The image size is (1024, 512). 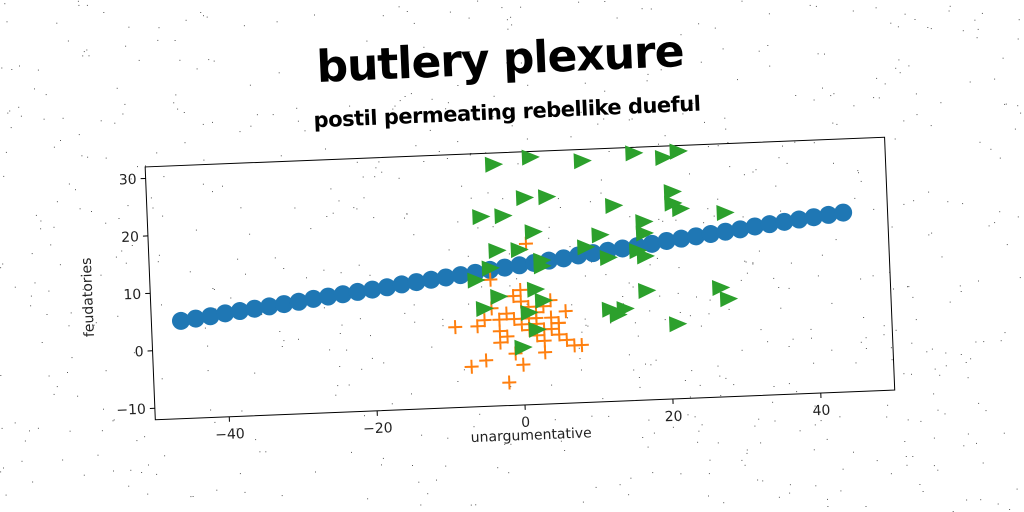 What do you see at coordinates (130, 237) in the screenshot?
I see `y-tick-label: 20` at bounding box center [130, 237].